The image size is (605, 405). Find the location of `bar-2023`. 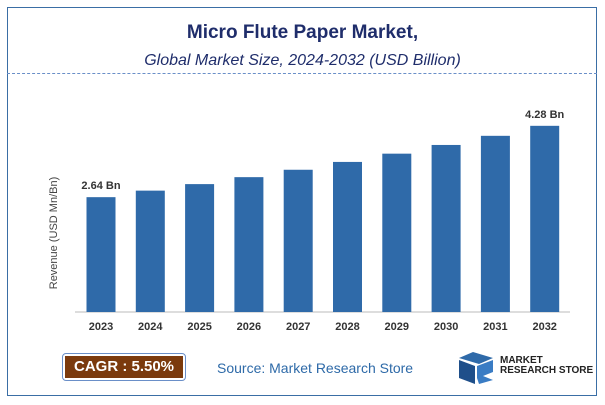

bar-2023 is located at coordinates (101, 254).